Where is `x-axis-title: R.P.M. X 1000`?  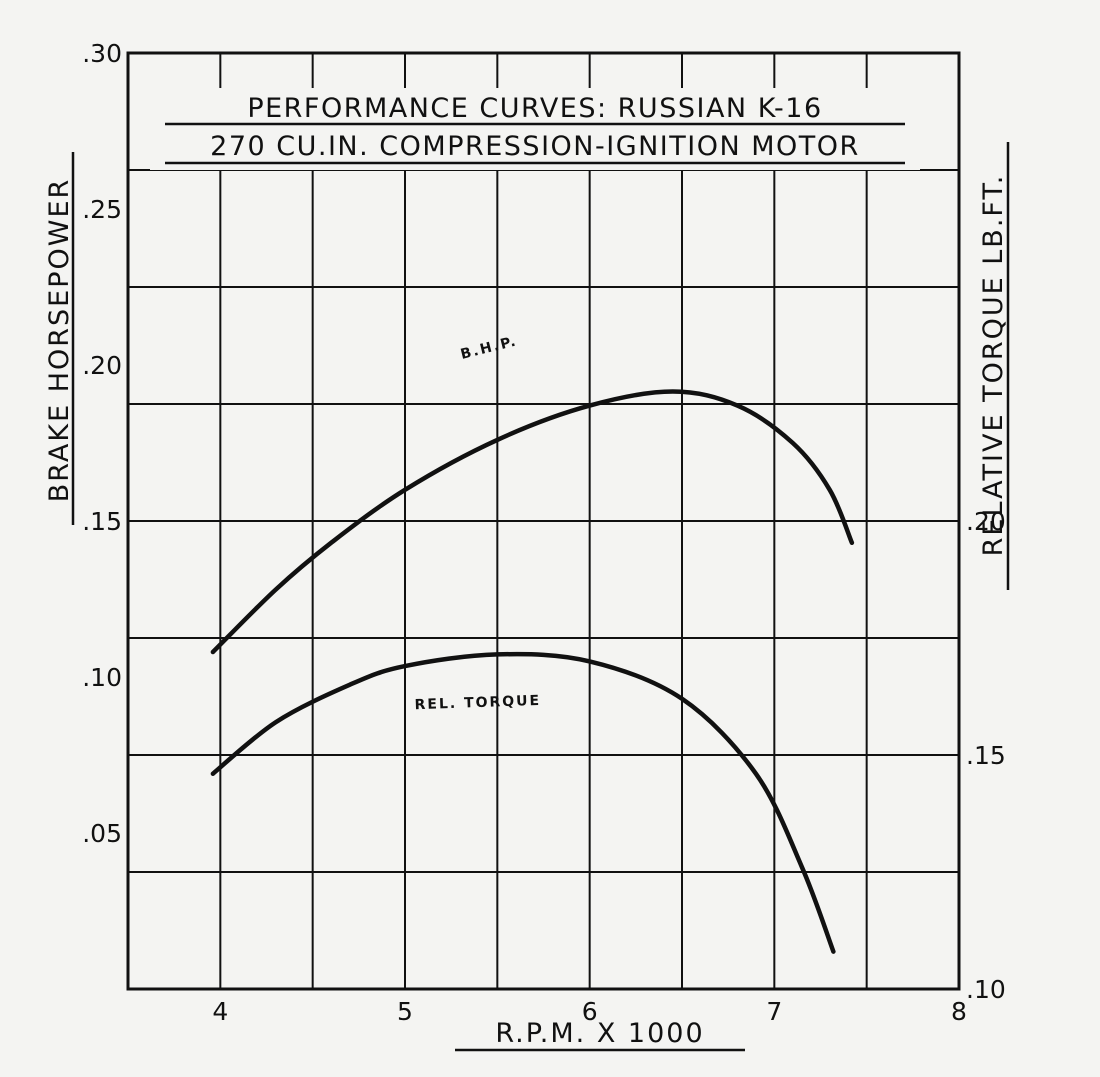
x-axis-title: R.P.M. X 1000 is located at coordinates (599, 1033).